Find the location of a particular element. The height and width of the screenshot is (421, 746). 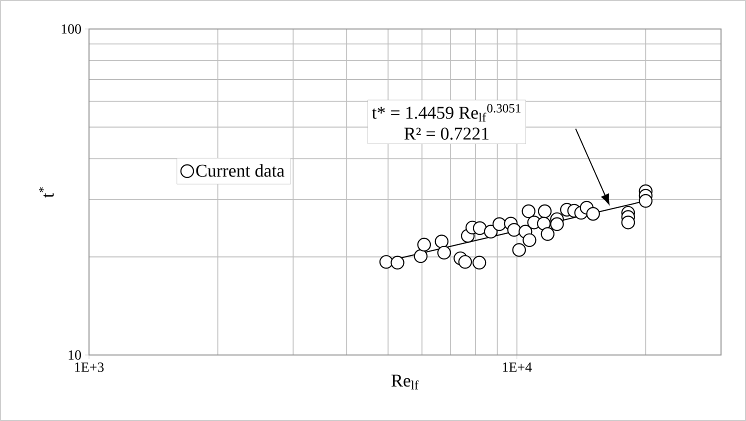

y-tick-label: 10 is located at coordinates (74, 355).